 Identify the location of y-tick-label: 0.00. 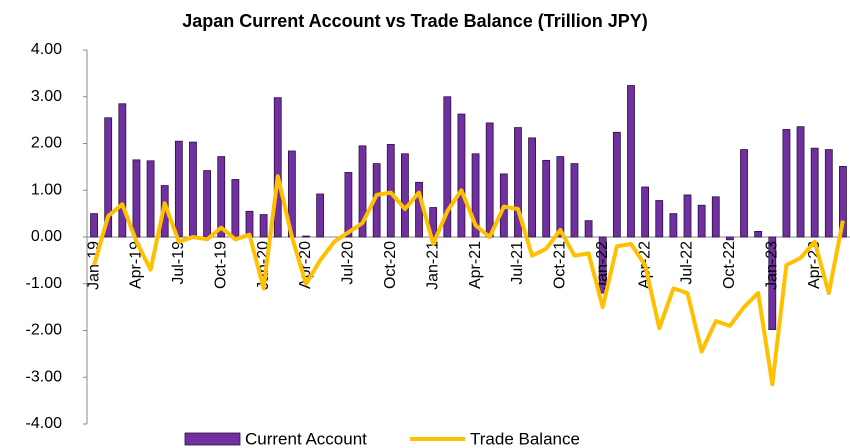
(46, 236).